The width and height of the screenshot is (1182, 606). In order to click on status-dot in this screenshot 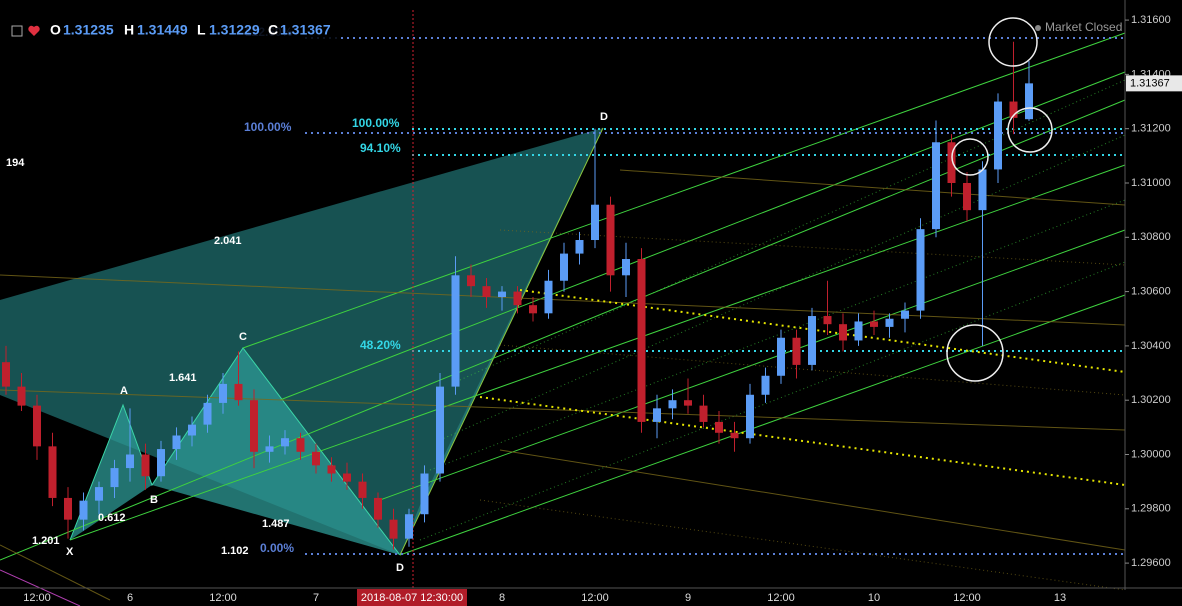, I will do `click(1038, 28)`.